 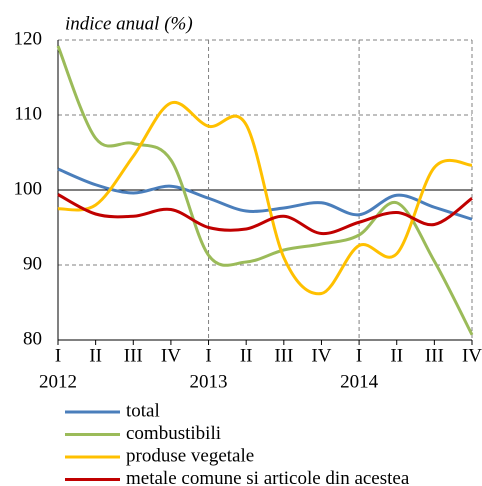 I want to click on y-tick-label: 120, so click(x=28, y=38).